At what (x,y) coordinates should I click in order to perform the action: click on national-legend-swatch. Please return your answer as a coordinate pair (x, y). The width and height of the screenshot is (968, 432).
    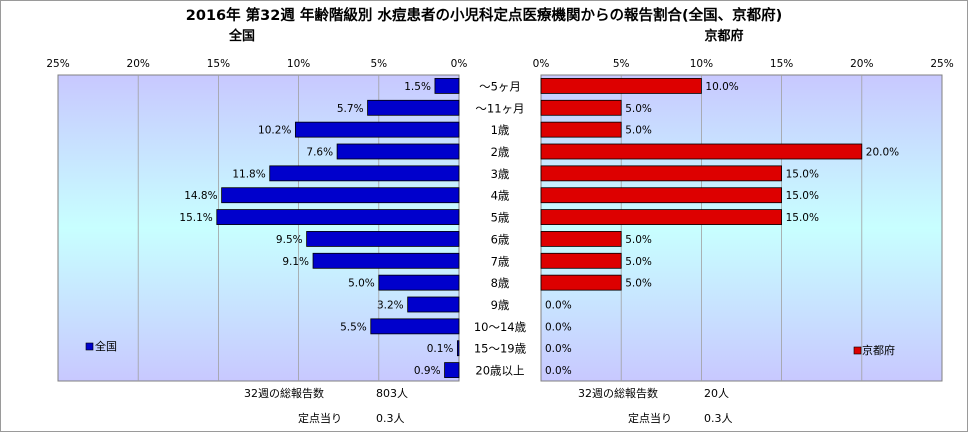
    Looking at the image, I should click on (89, 346).